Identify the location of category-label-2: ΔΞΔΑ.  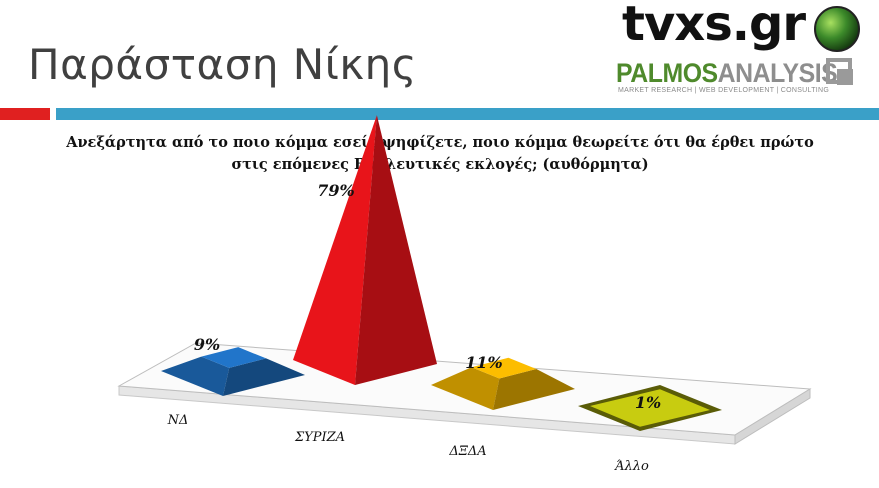
(467, 451).